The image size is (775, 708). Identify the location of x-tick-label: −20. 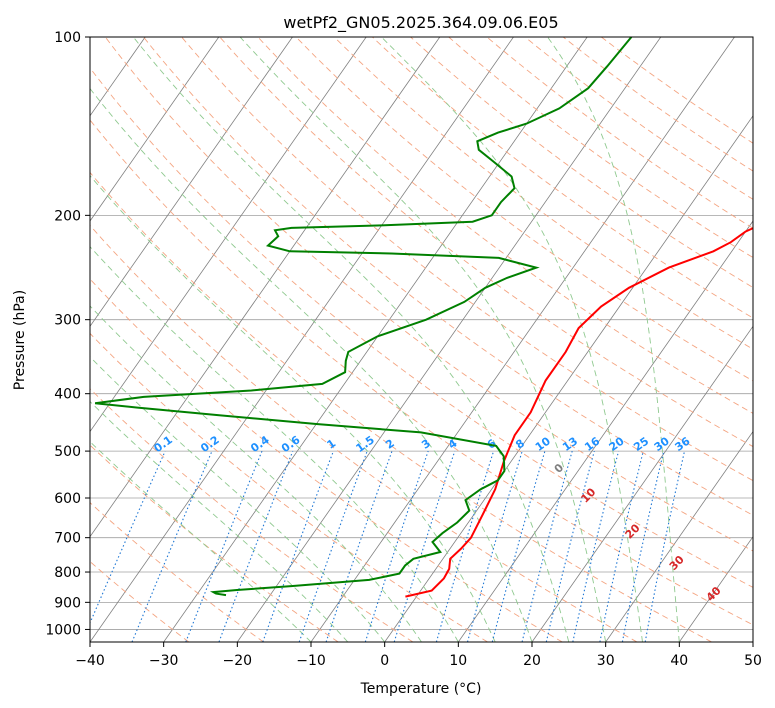
(238, 661).